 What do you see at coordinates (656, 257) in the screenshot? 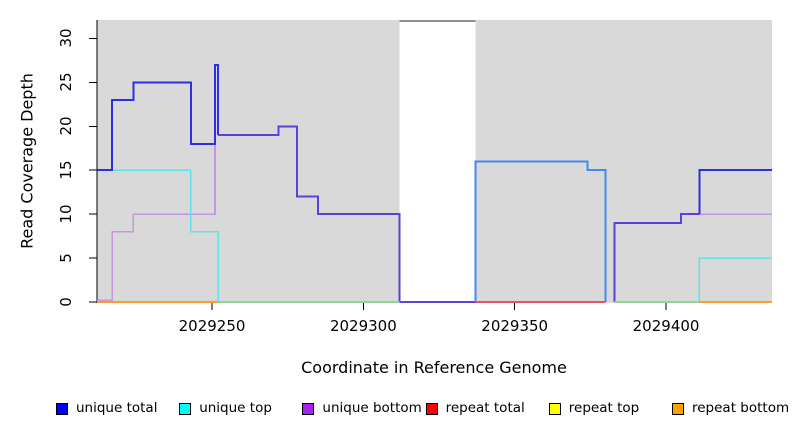
I see `segment-total-equals-bottom-right` at bounding box center [656, 257].